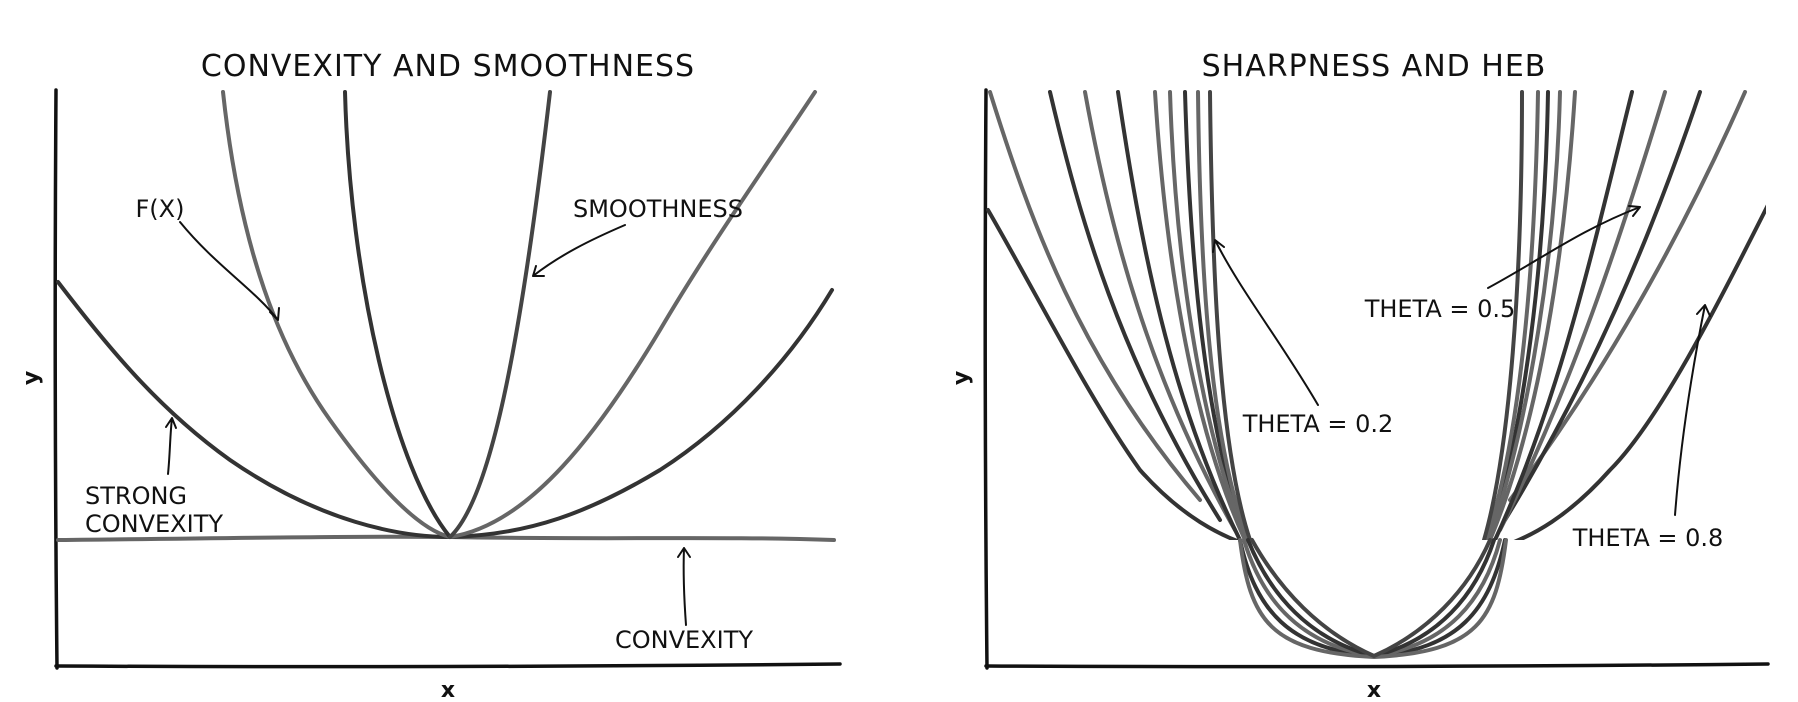 Image resolution: width=1798 pixels, height=702 pixels. Describe the element at coordinates (632, 314) in the screenshot. I see `left-curve-smoothness-wide` at that location.